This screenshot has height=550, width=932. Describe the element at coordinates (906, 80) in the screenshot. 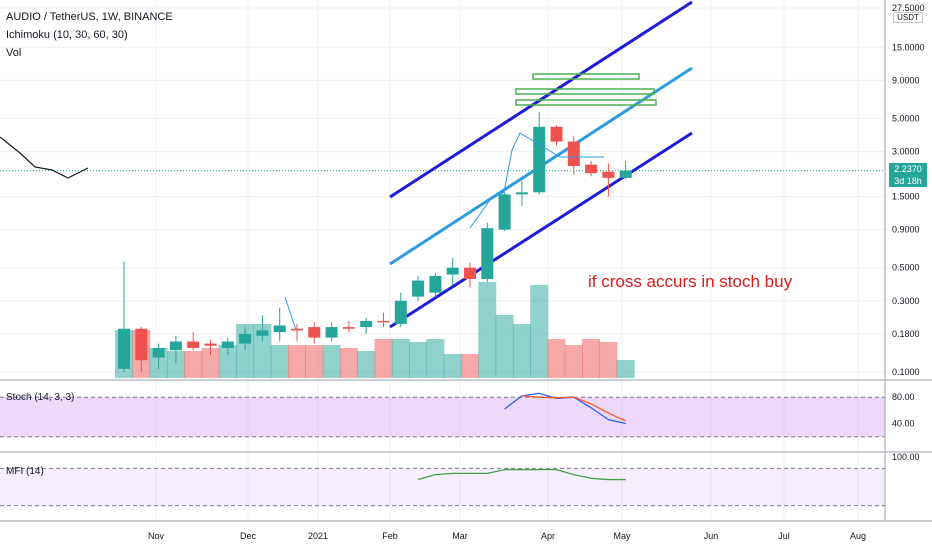

I see `price-tick-label: 9.0000` at that location.